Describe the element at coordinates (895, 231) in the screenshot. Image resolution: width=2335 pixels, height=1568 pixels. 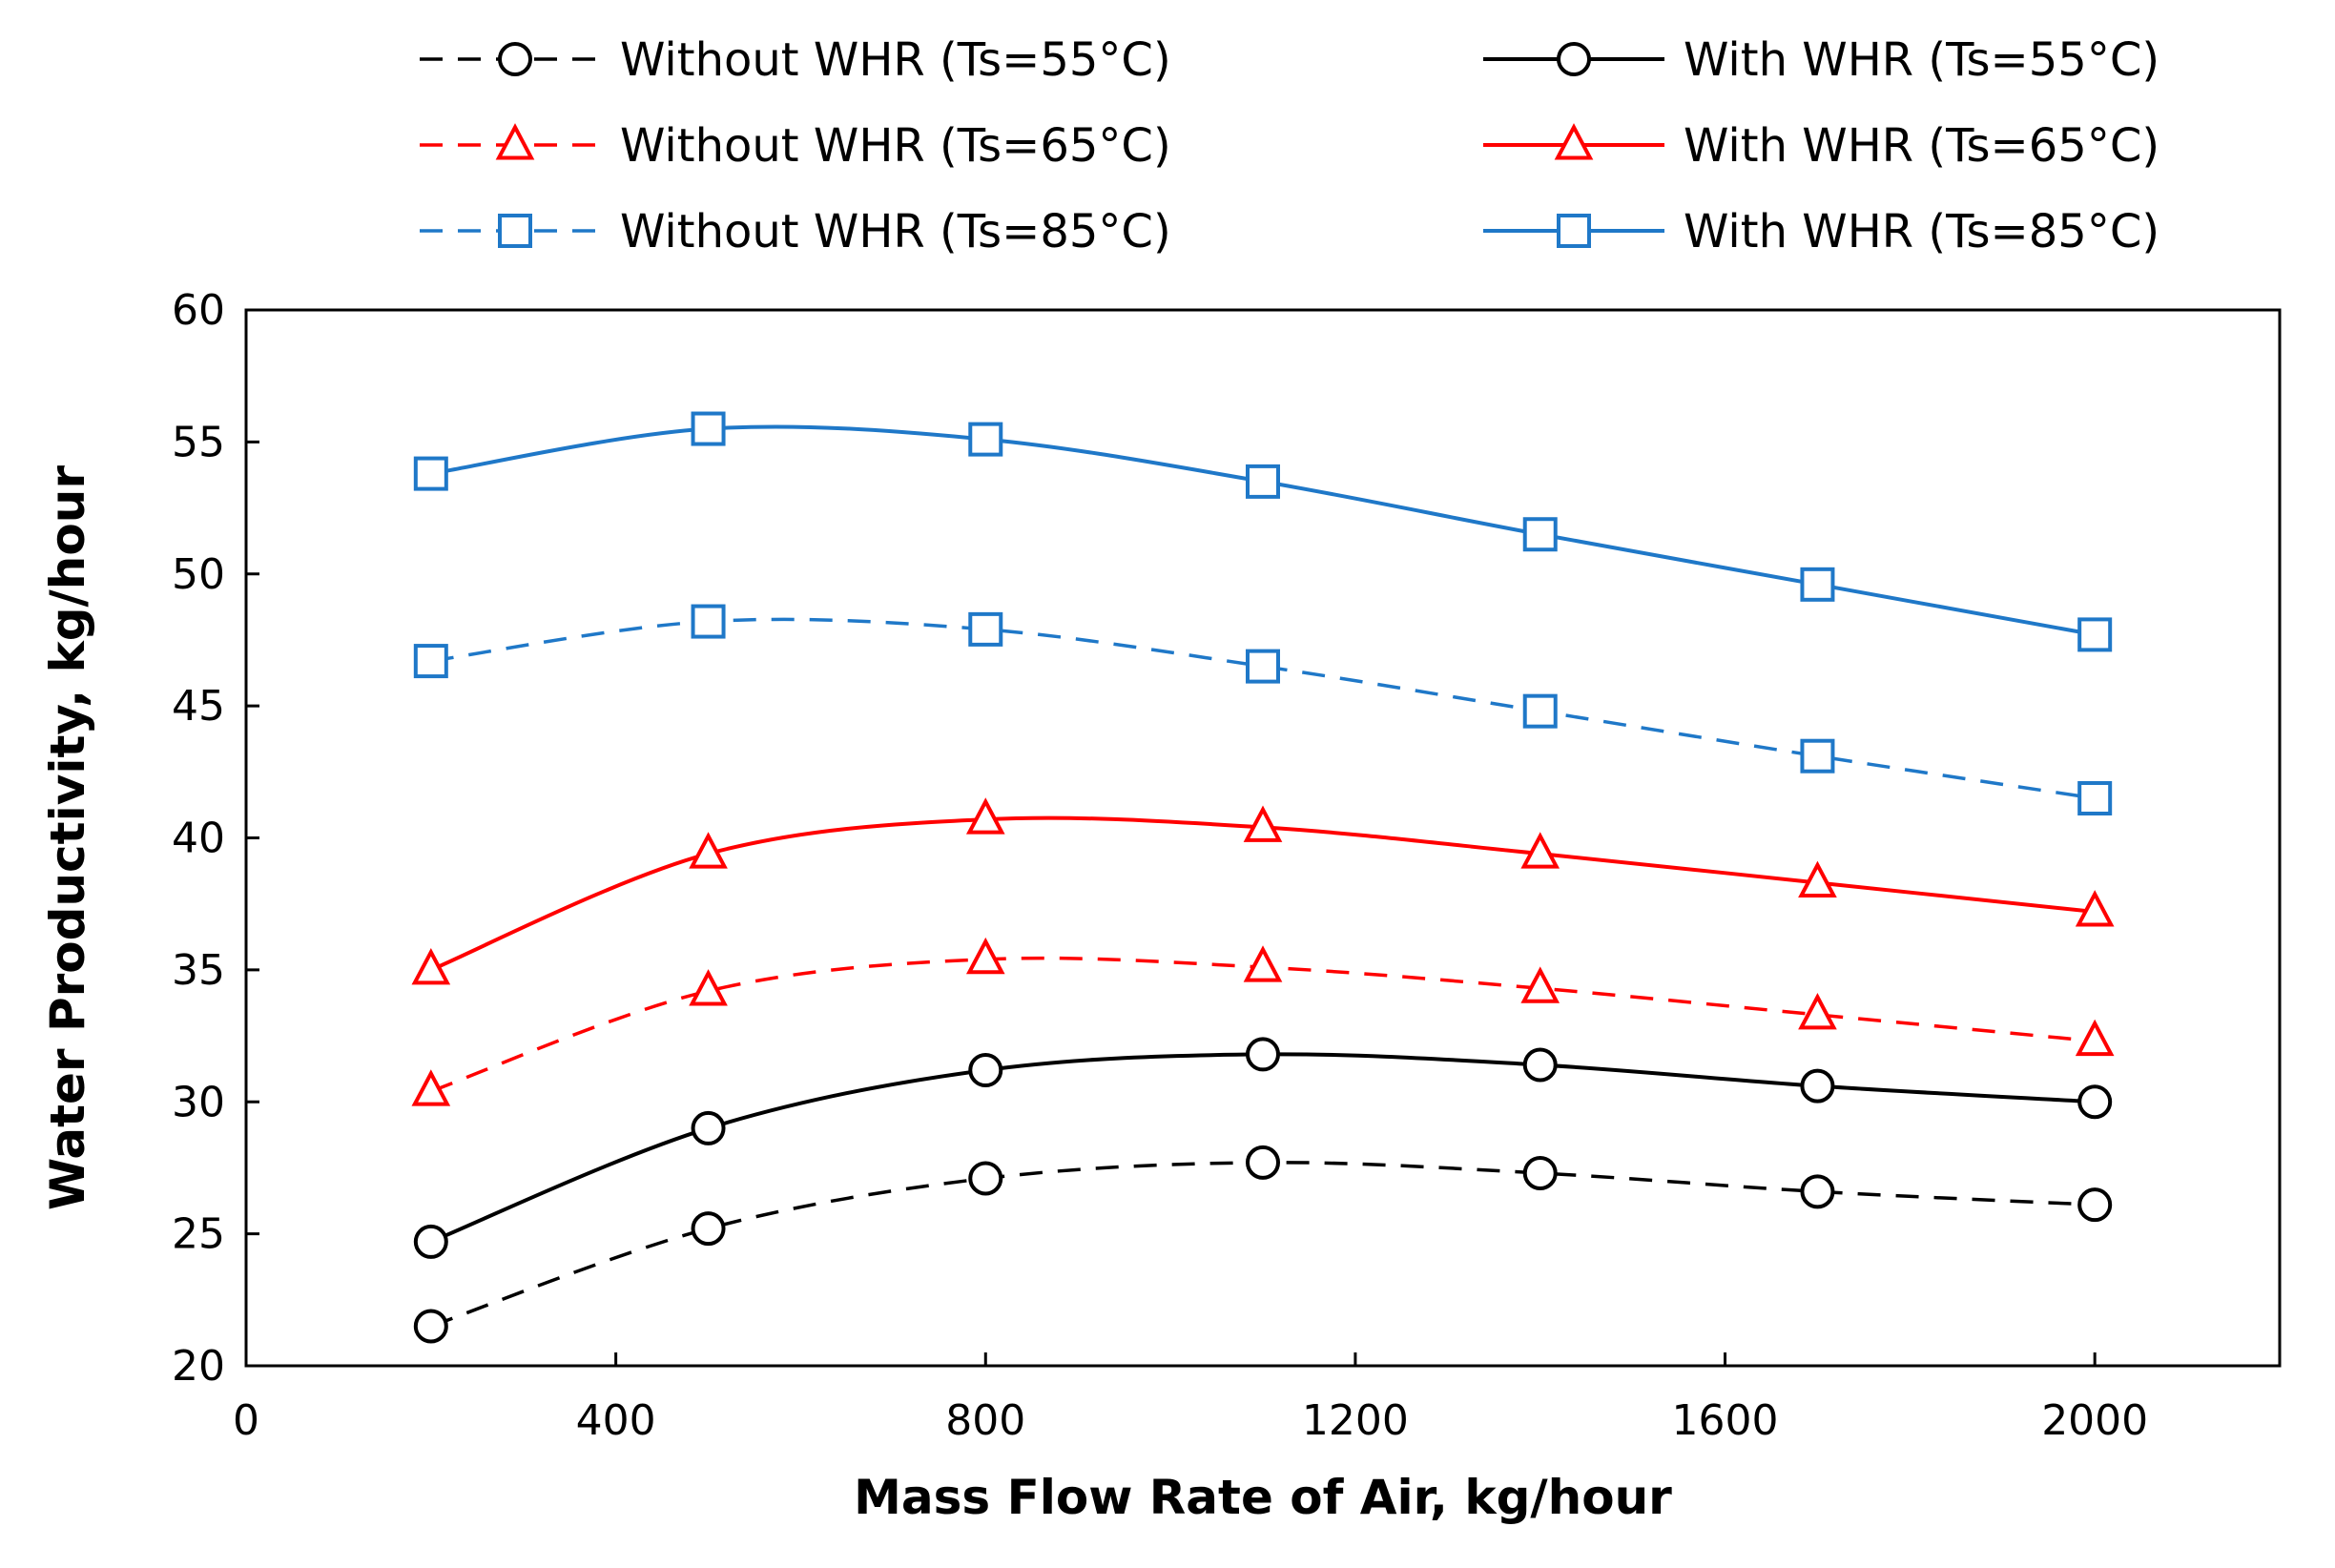
I see `legend-label: Without WHR (Ts=85°C)` at that location.